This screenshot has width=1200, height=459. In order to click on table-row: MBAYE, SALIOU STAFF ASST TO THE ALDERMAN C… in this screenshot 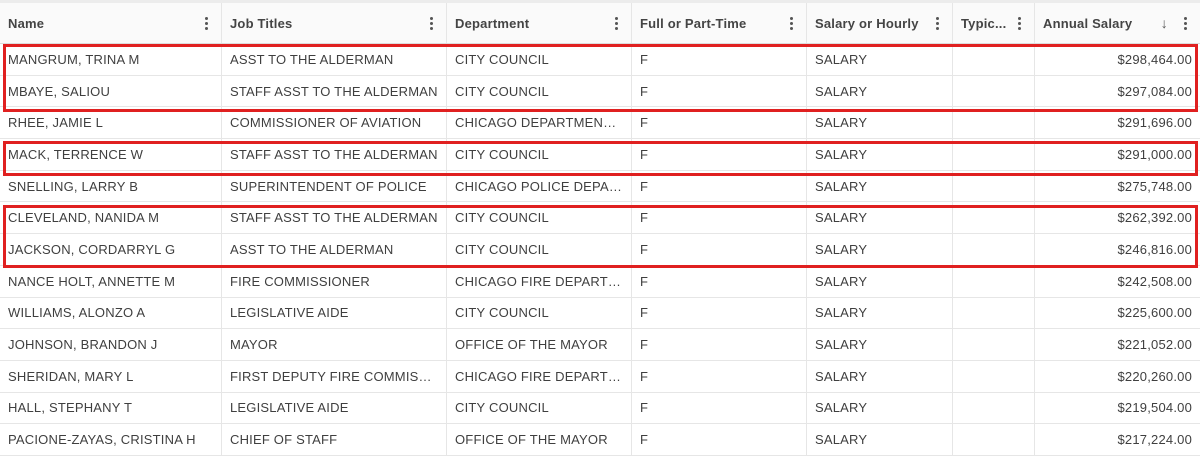, I will do `click(600, 91)`.